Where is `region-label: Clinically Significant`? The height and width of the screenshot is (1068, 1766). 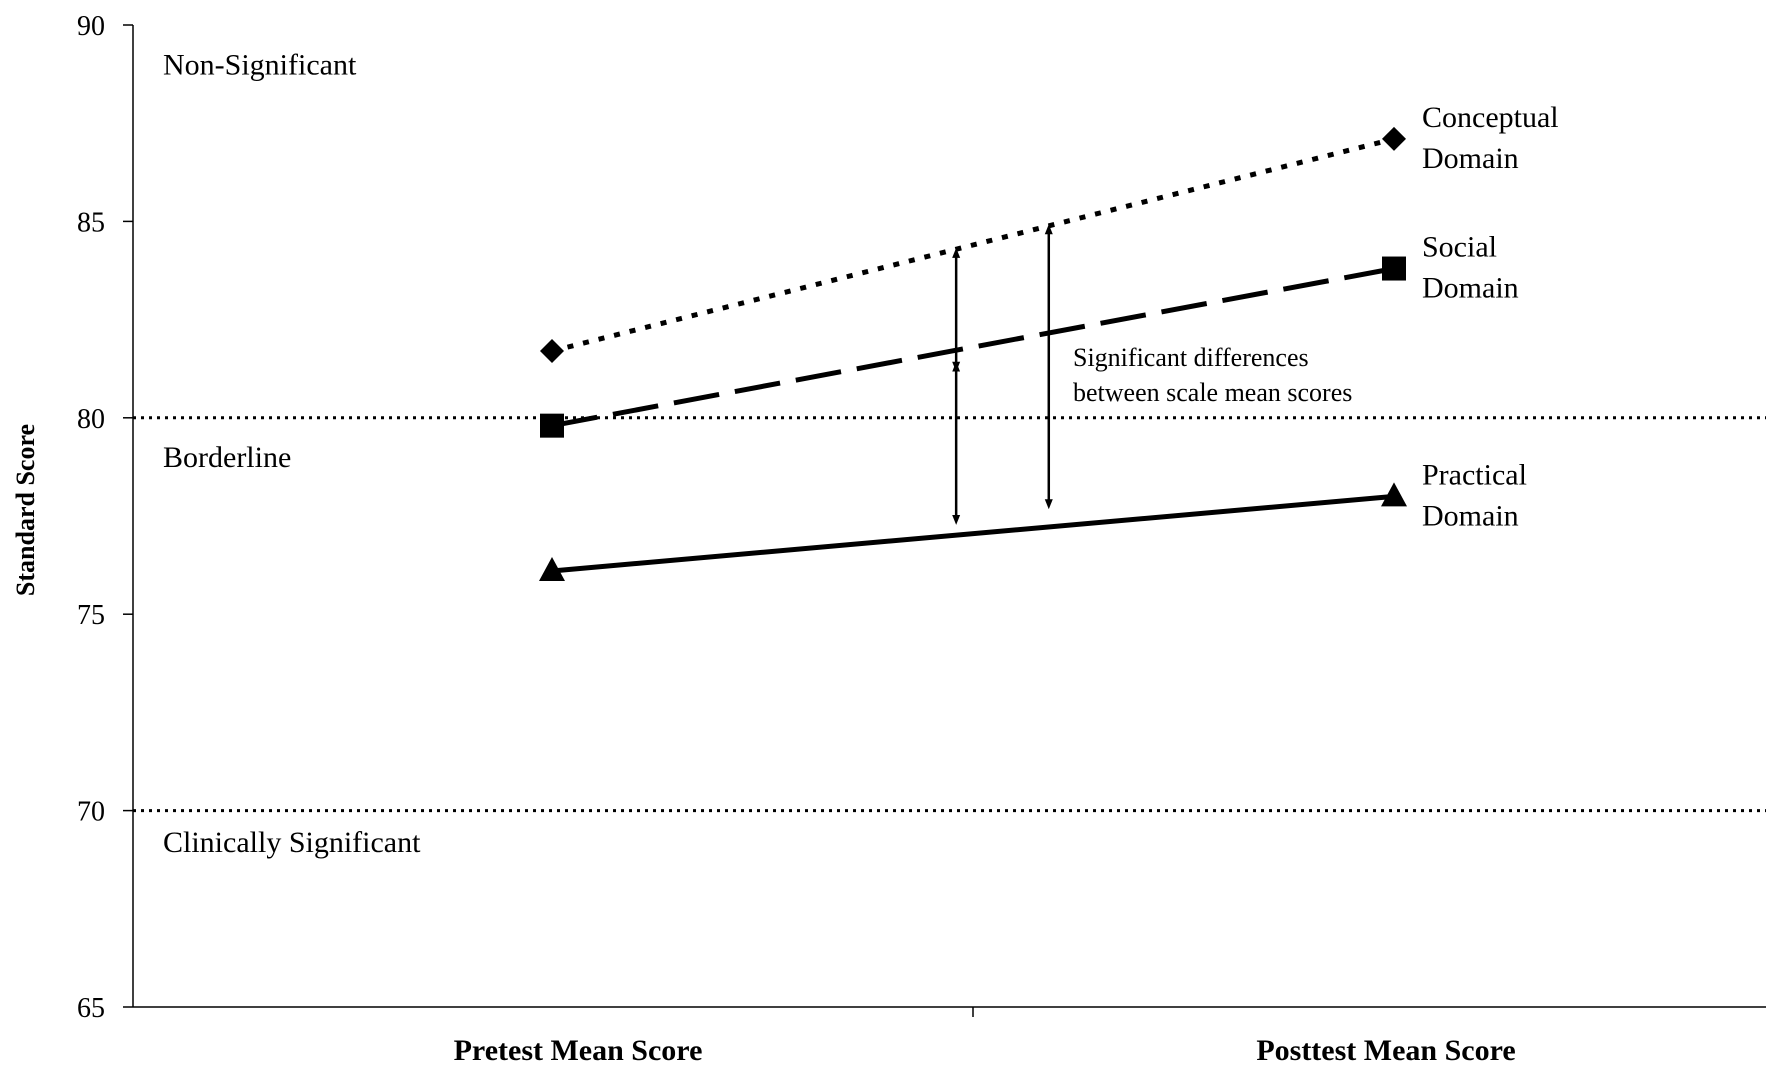
region-label: Clinically Significant is located at coordinates (292, 842).